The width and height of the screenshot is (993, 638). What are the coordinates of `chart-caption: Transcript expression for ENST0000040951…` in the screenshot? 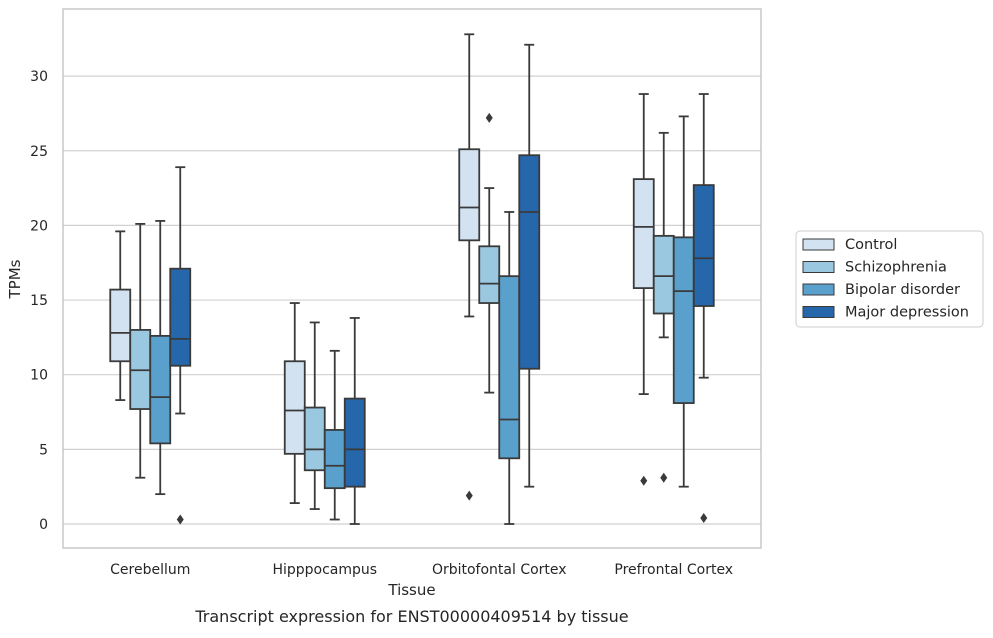 It's located at (411, 616).